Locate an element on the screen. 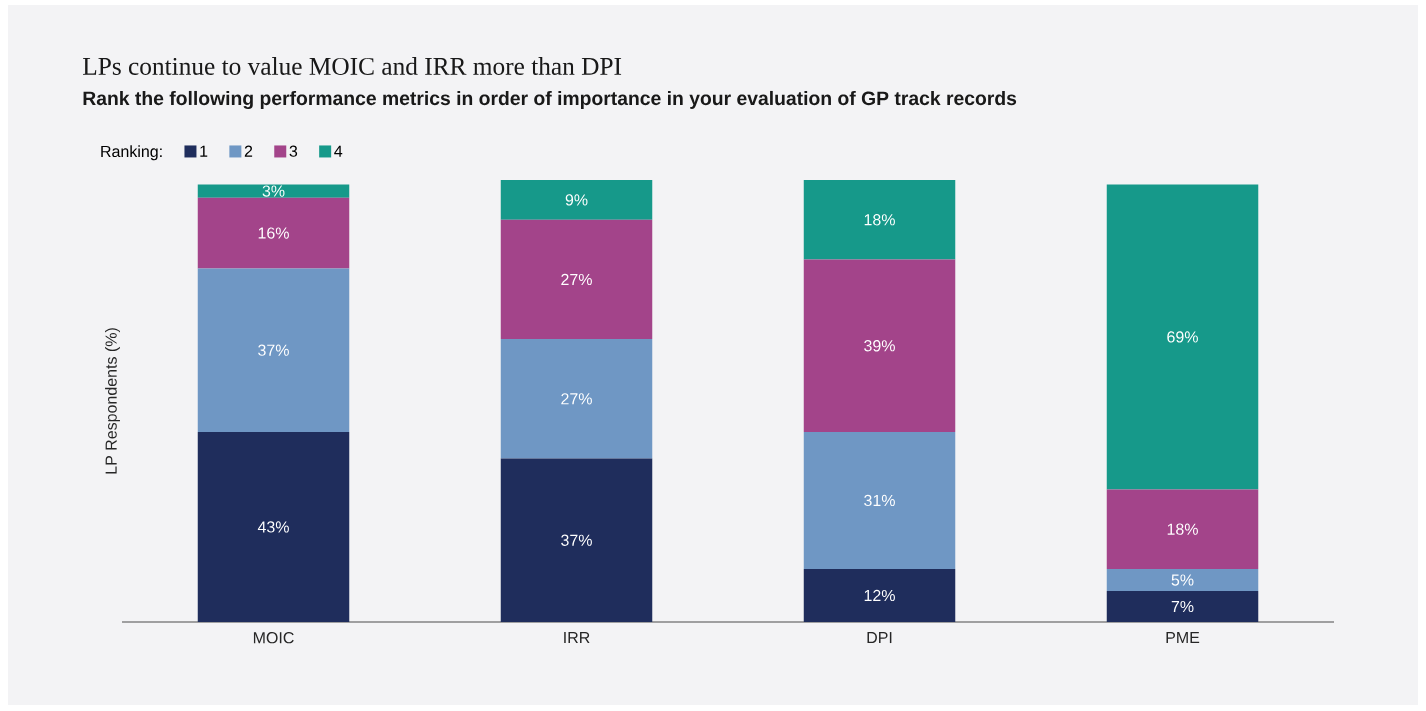 The image size is (1426, 711). legend-label: 4 is located at coordinates (338, 151).